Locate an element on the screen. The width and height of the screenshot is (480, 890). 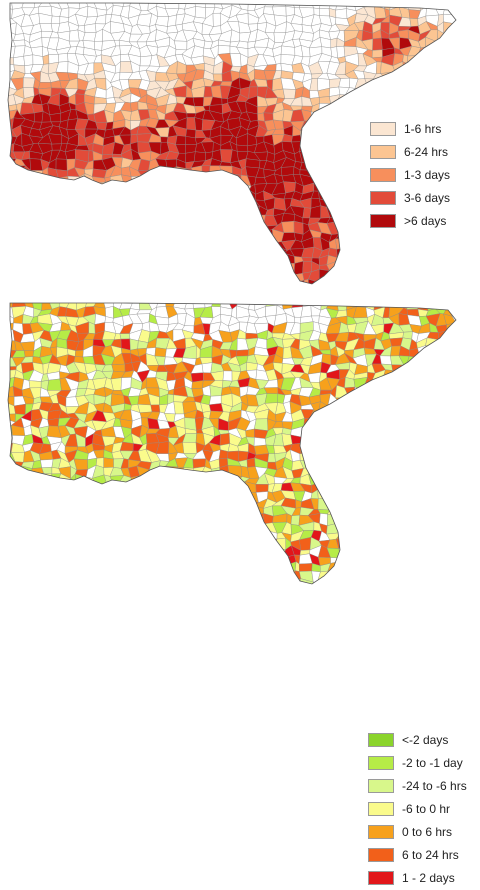
difference-legend-swatch is located at coordinates (381, 763).